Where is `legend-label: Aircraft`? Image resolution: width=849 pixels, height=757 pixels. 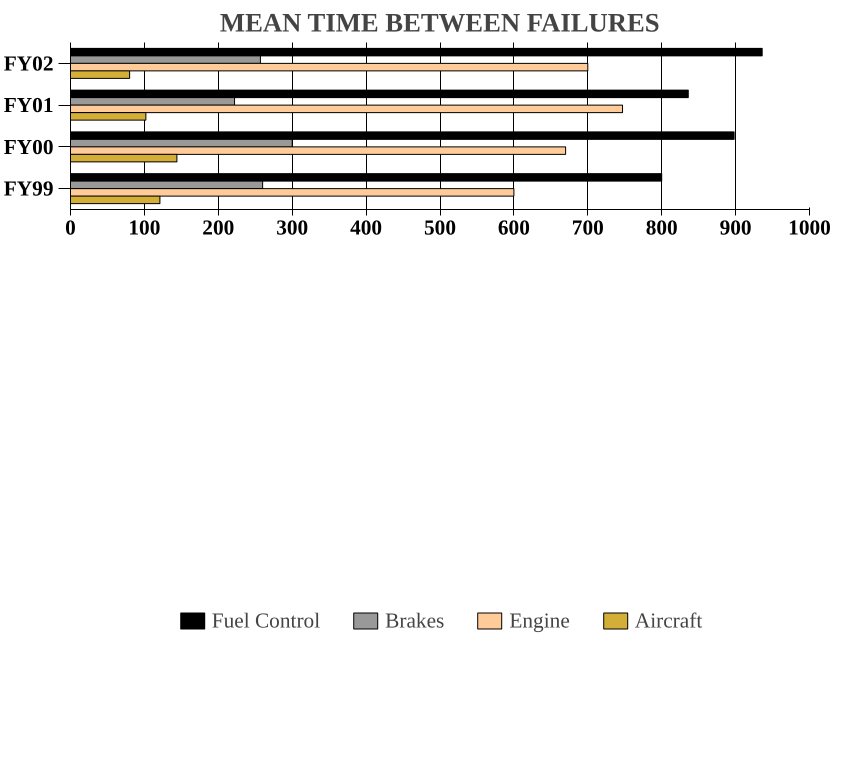
legend-label: Aircraft is located at coordinates (668, 621).